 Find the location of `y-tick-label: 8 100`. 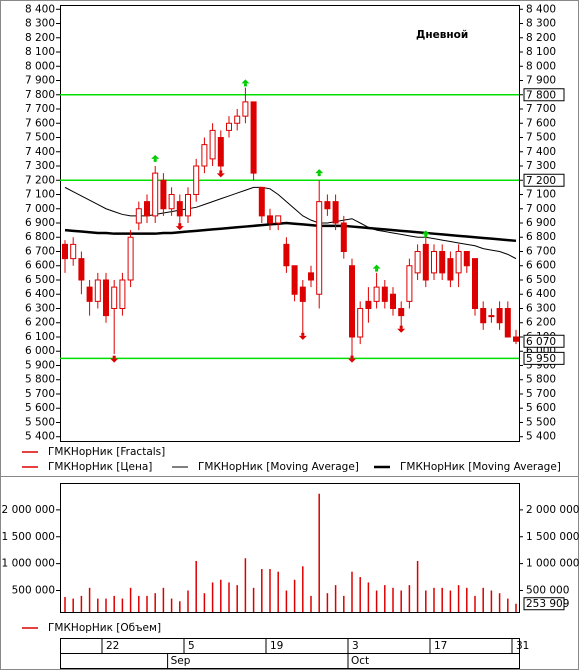

y-tick-label: 8 100 is located at coordinates (40, 52).